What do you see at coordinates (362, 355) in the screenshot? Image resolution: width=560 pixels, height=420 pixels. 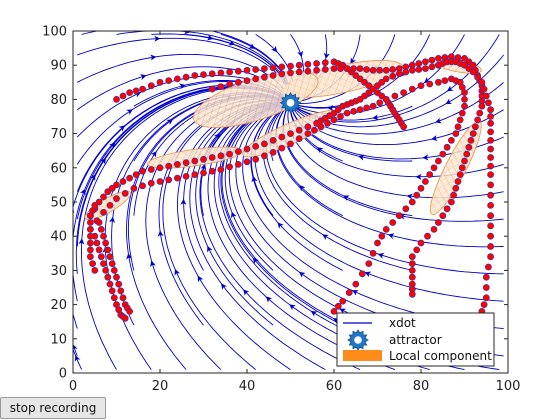 I see `legend-local-component-patch` at bounding box center [362, 355].